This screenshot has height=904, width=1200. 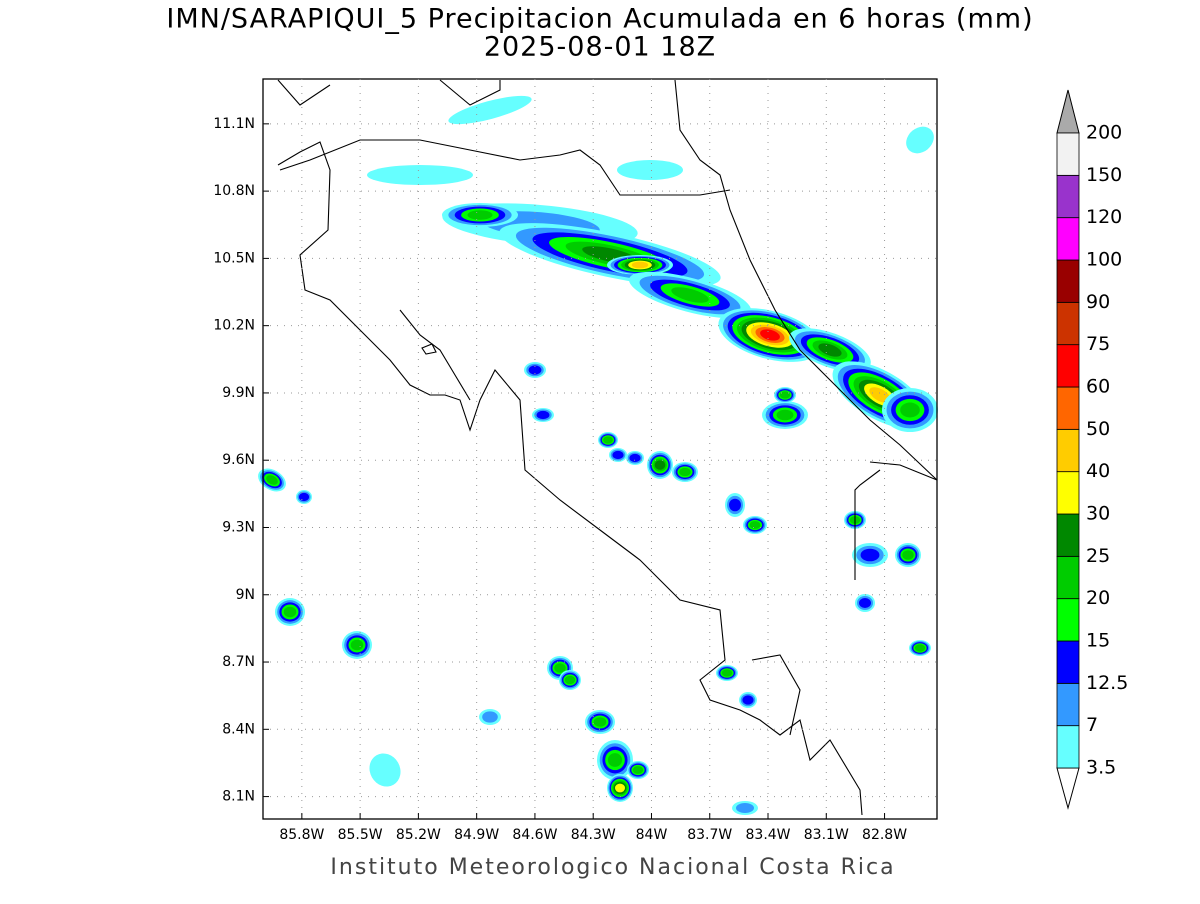 I want to click on y-tick-label: 9.3N, so click(x=238, y=527).